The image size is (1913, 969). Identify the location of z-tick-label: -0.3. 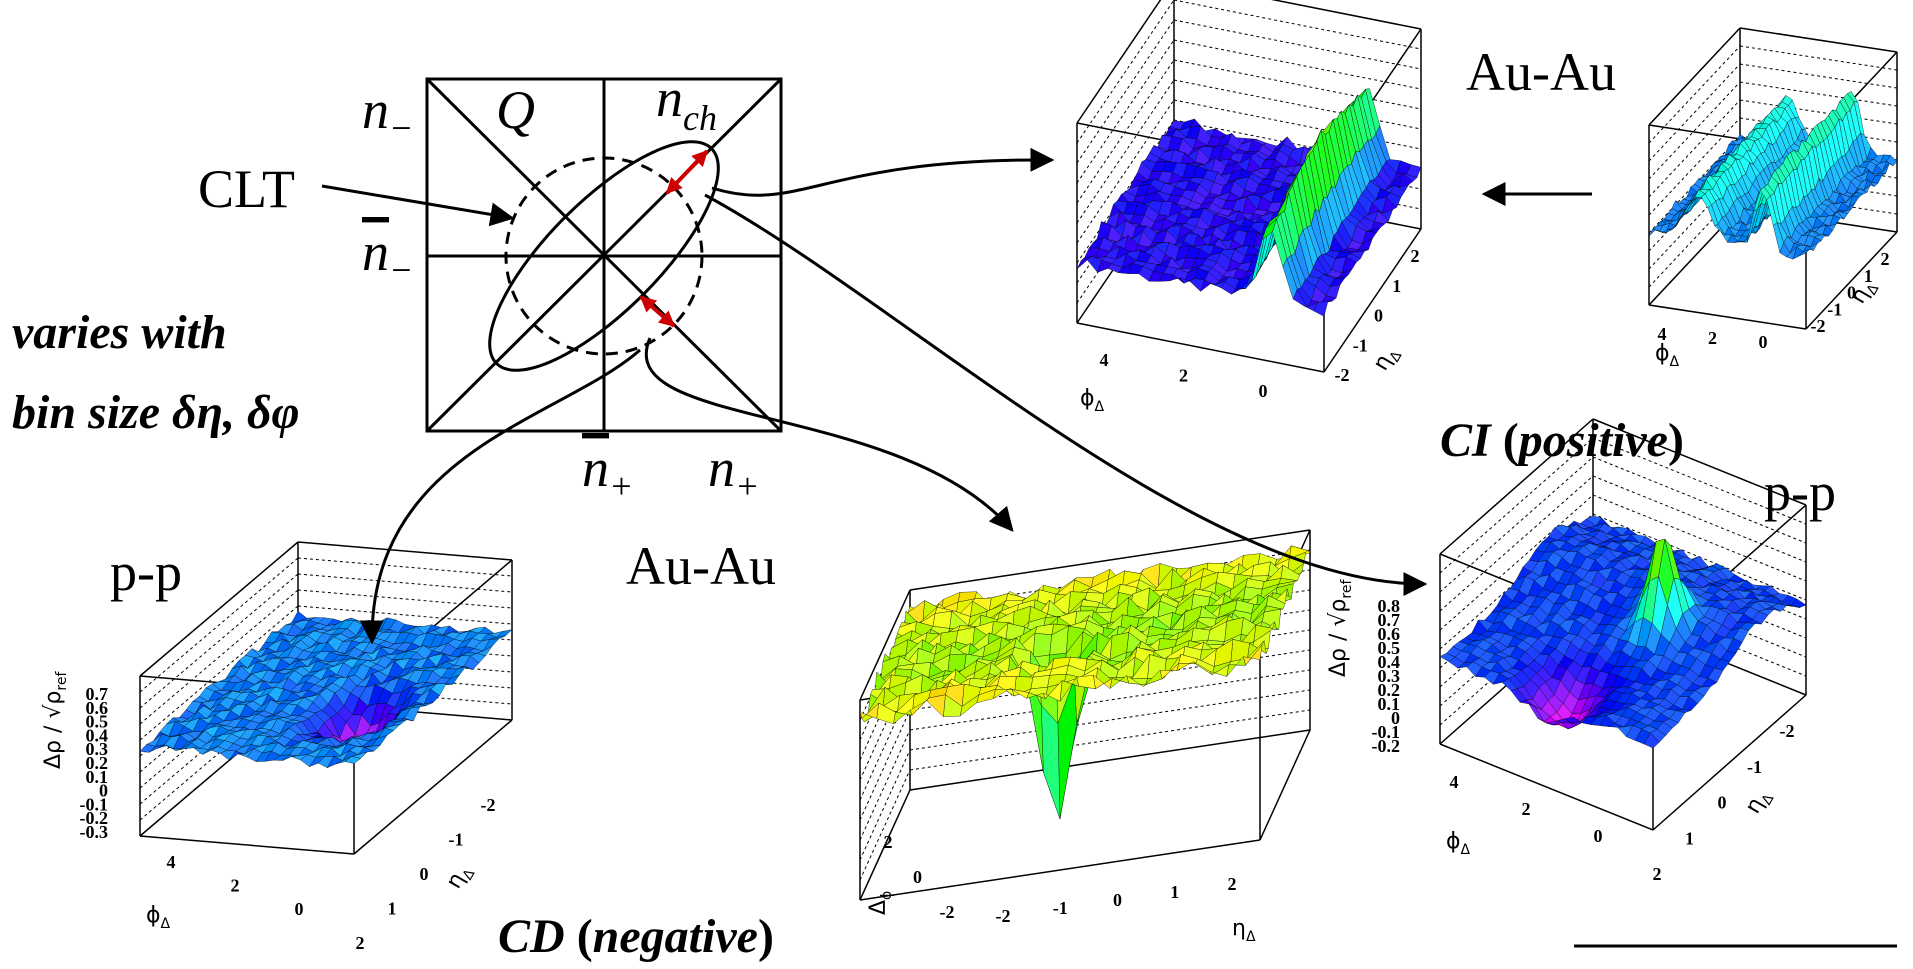
(94, 832).